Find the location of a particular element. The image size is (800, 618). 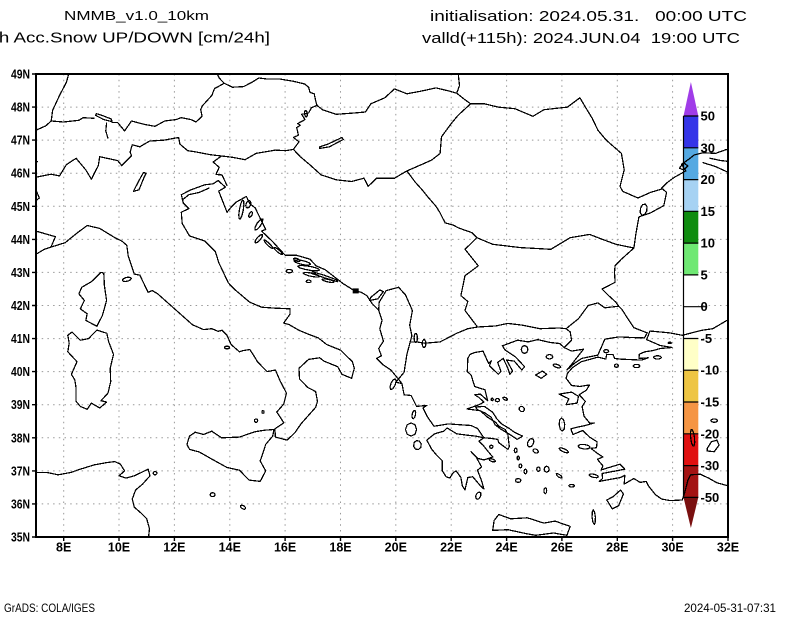

svg-text: 5 is located at coordinates (704, 274).